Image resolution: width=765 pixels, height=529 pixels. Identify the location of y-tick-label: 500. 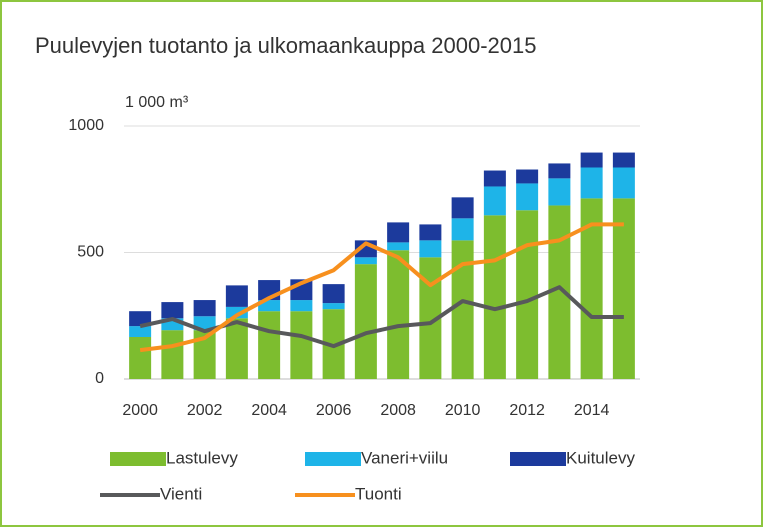
(90, 252).